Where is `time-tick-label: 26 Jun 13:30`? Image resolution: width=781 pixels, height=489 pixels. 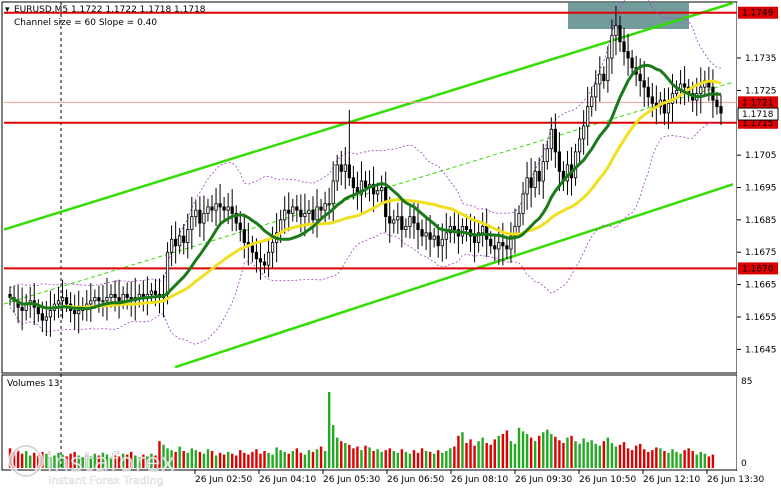
time-tick-label: 26 Jun 13:30 is located at coordinates (735, 480).